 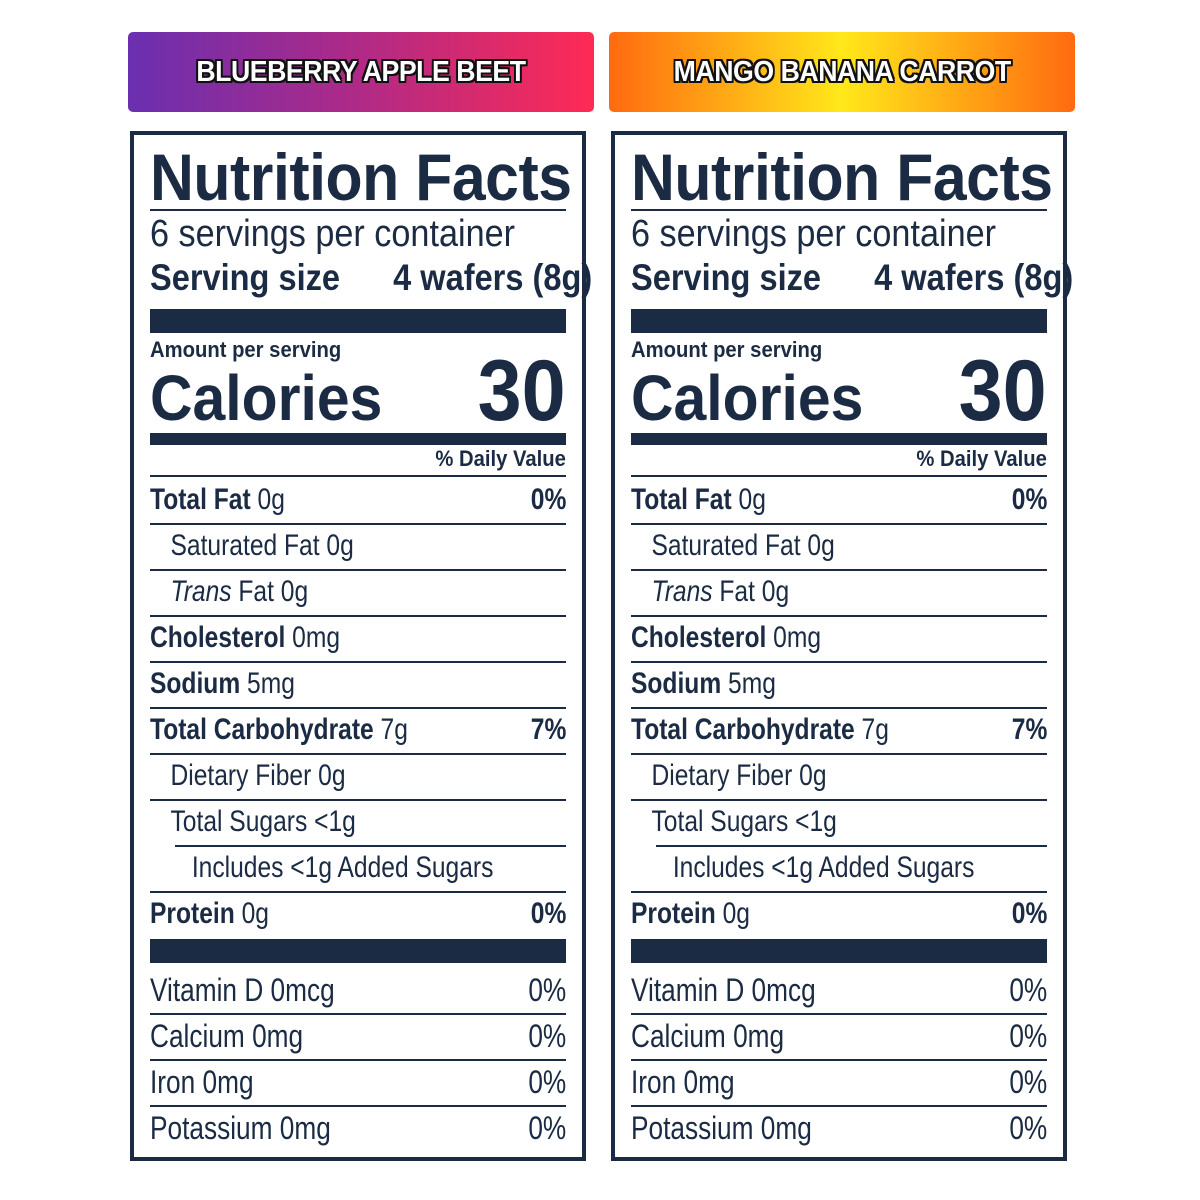 I want to click on serving-size: Serving size 4 wafers (8g), so click(x=371, y=278).